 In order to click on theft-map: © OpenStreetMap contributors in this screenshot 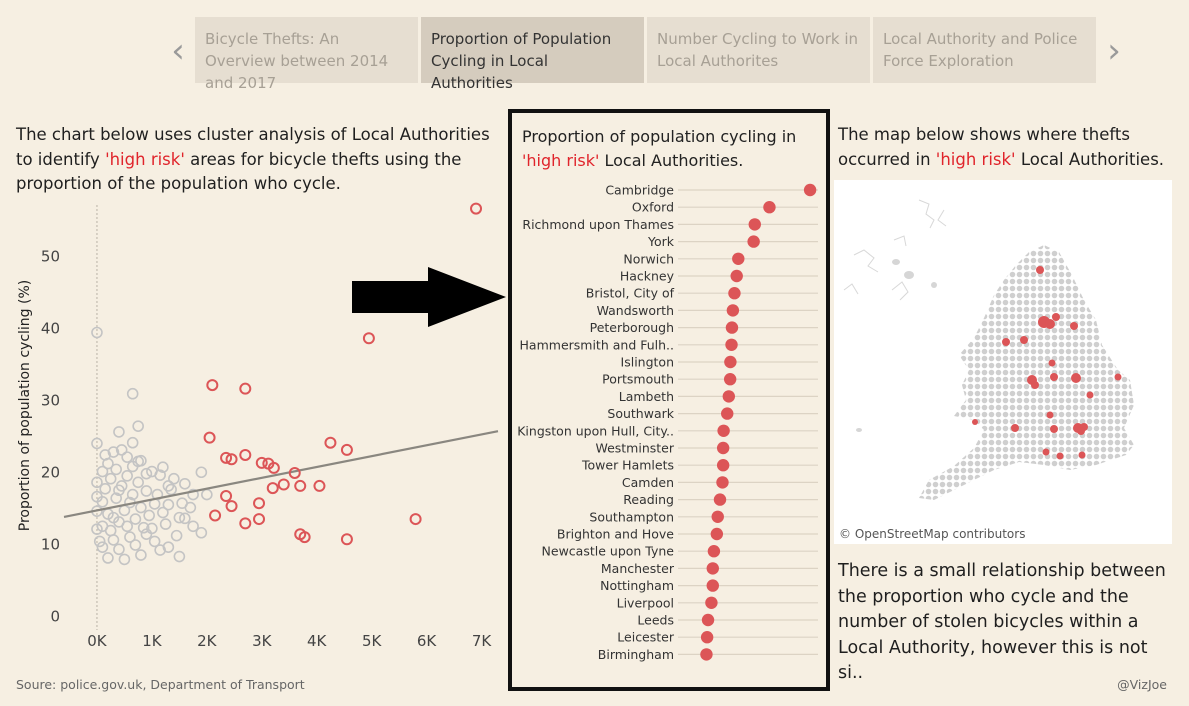, I will do `click(1003, 362)`.